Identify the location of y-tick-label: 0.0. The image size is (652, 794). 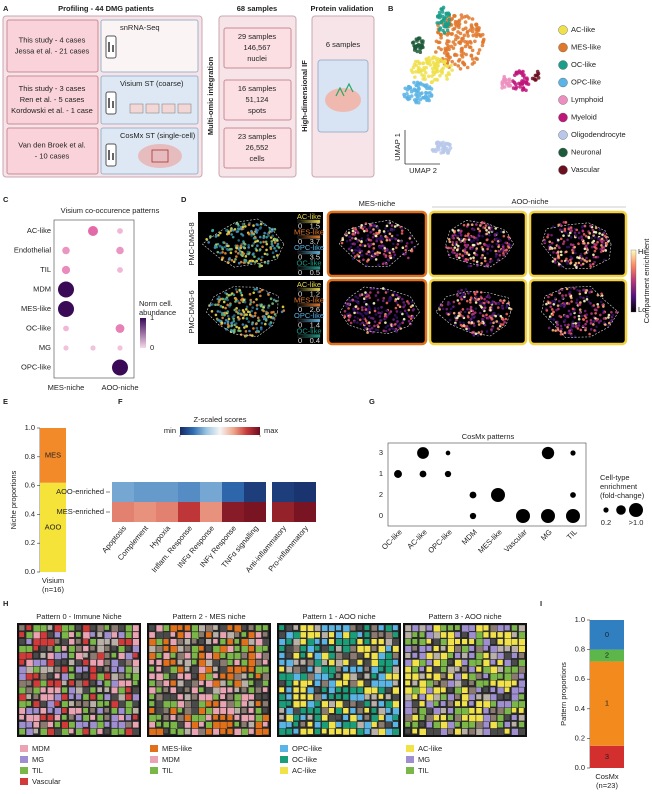
(580, 767).